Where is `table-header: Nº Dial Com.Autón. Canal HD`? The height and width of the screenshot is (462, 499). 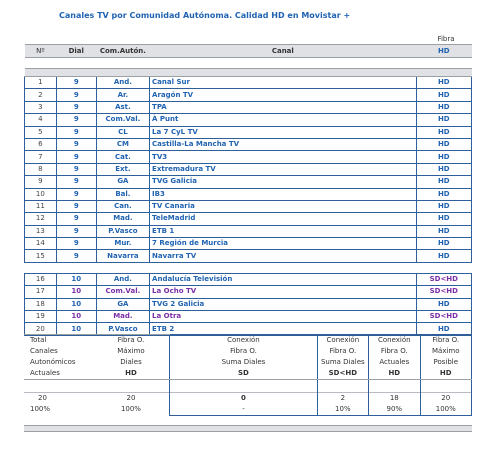
table-header: Nº Dial Com.Autón. Canal HD is located at coordinates (248, 51).